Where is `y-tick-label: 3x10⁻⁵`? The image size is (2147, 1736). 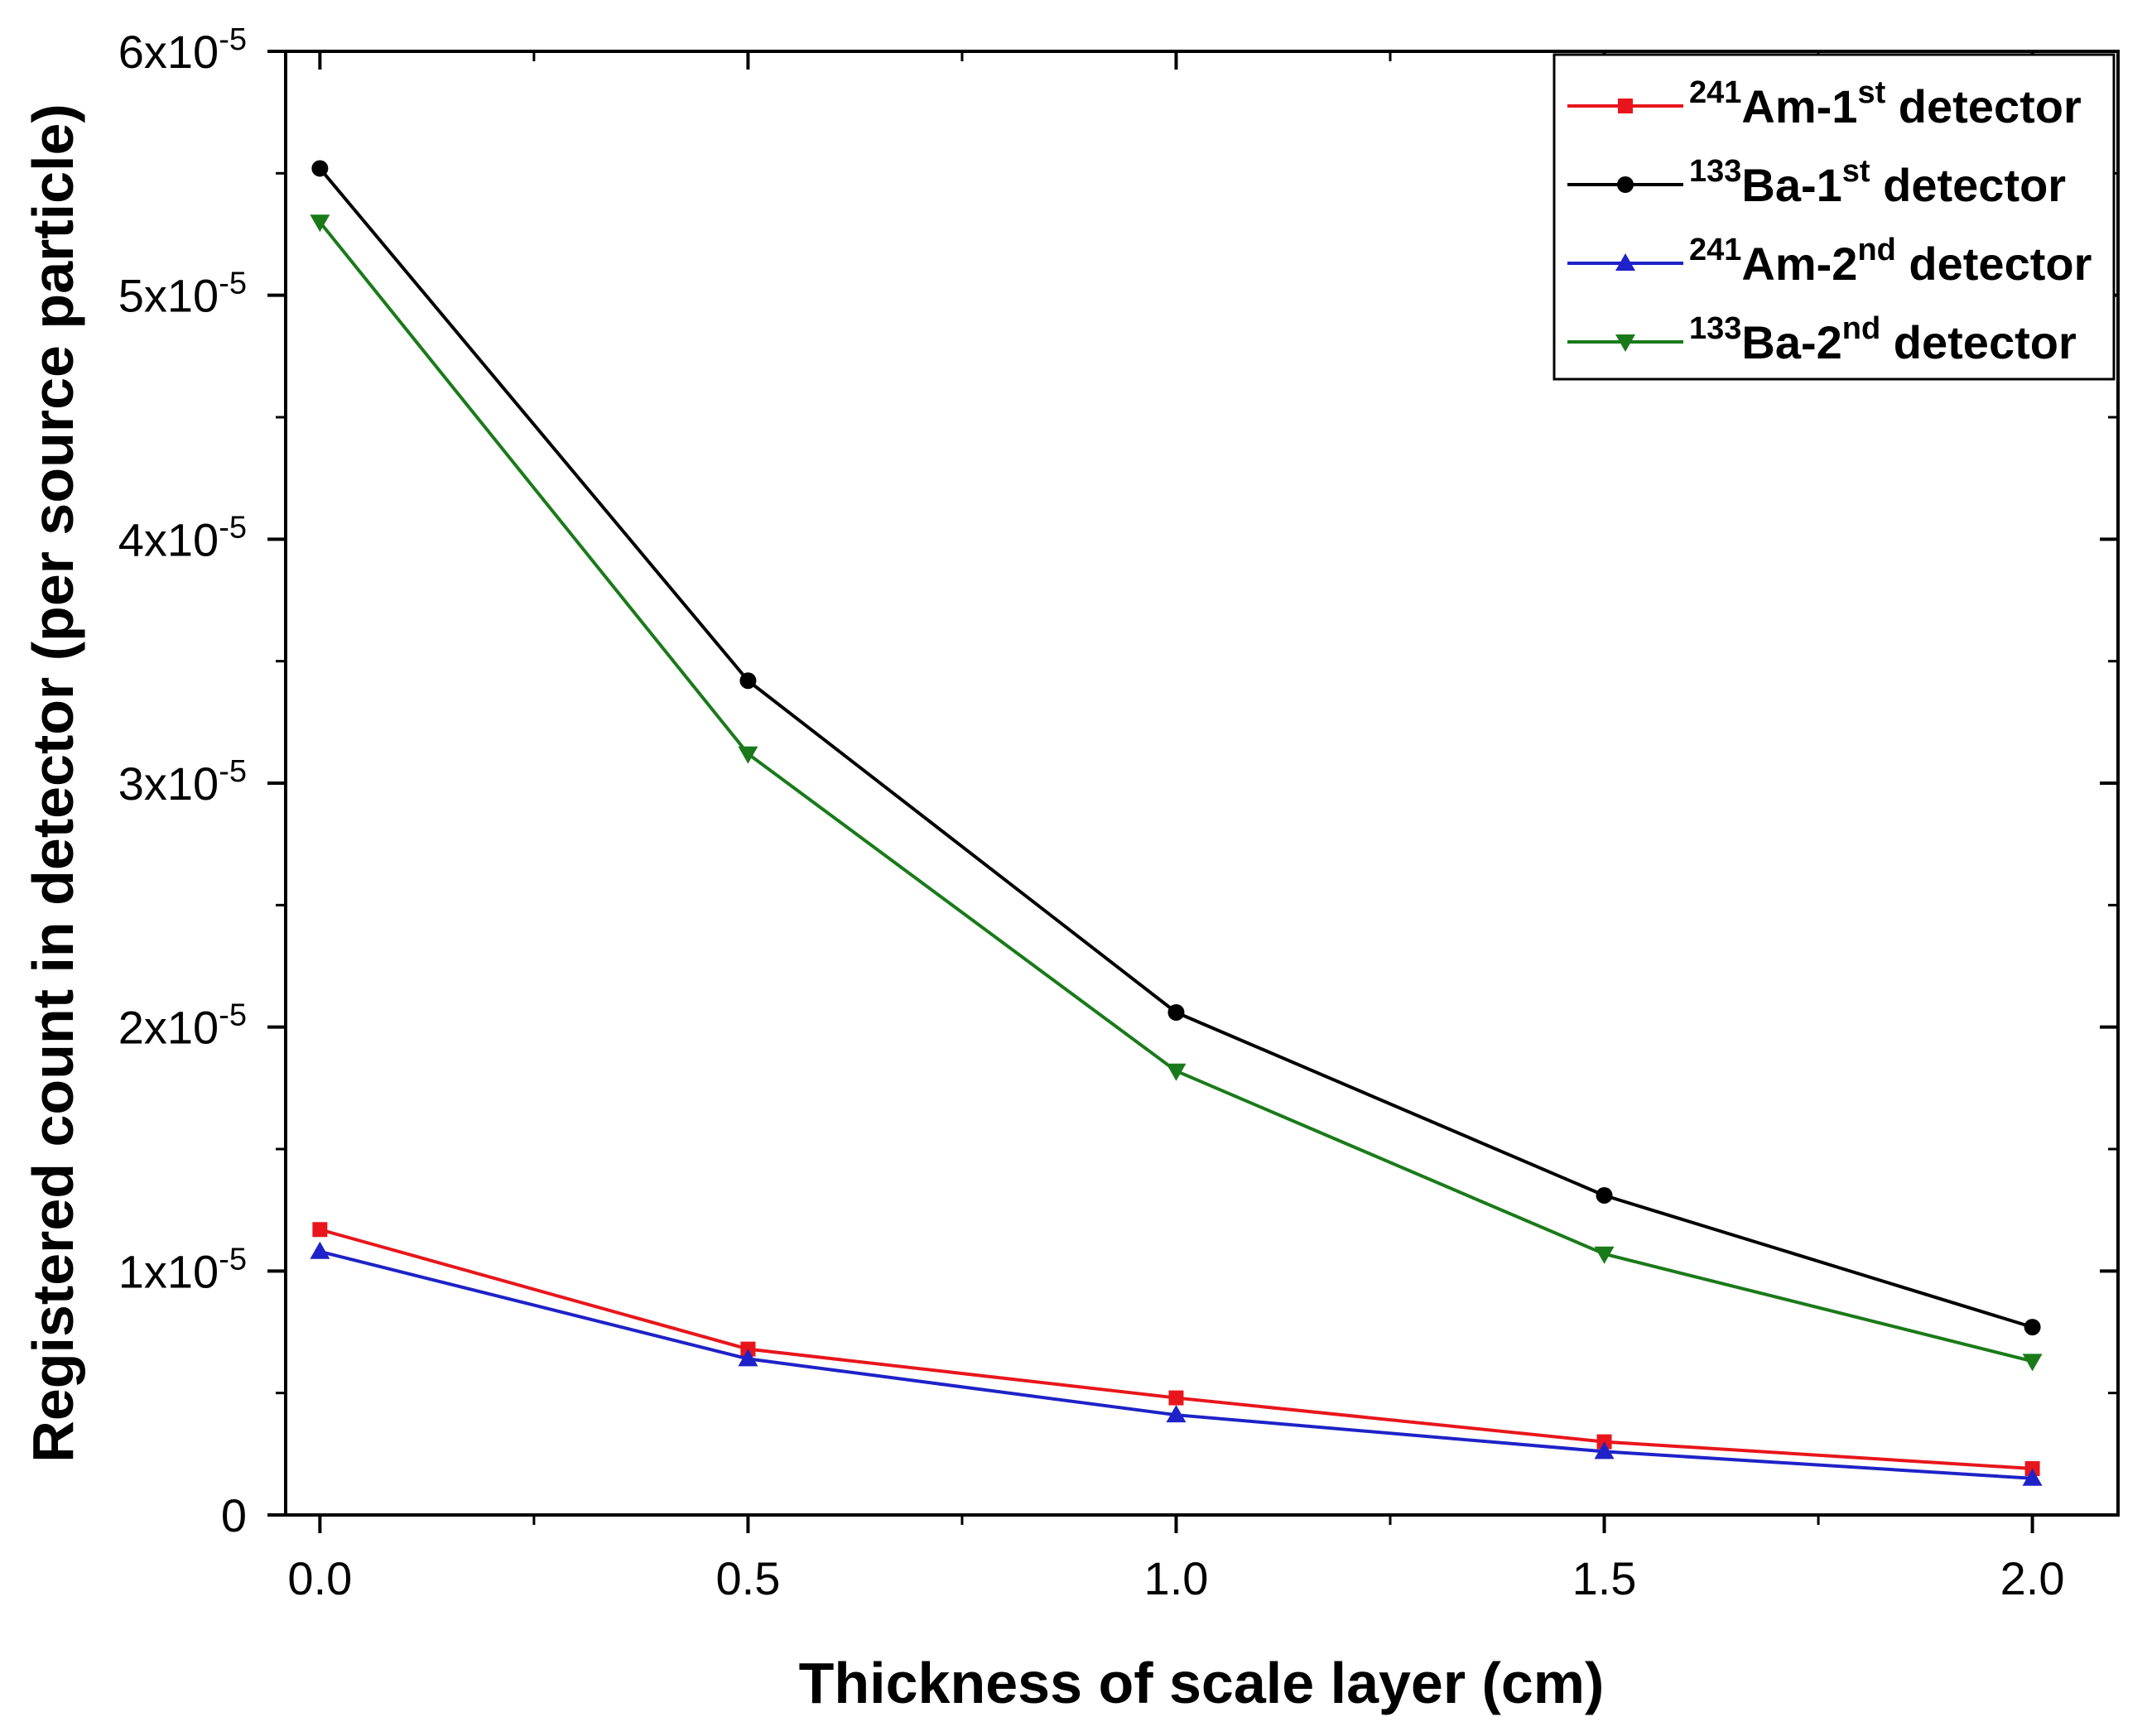 y-tick-label: 3x10⁻⁵ is located at coordinates (182, 782).